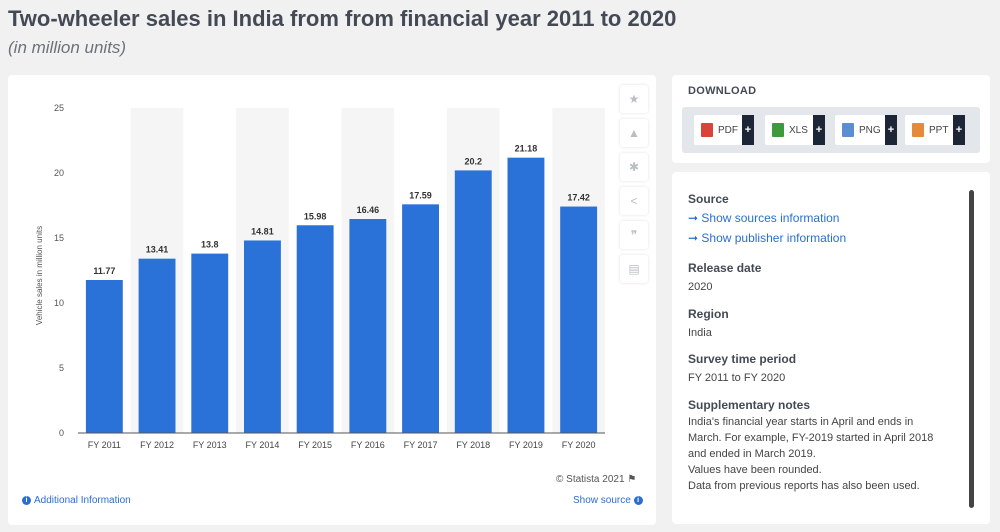  I want to click on data-label: 21.18, so click(526, 149).